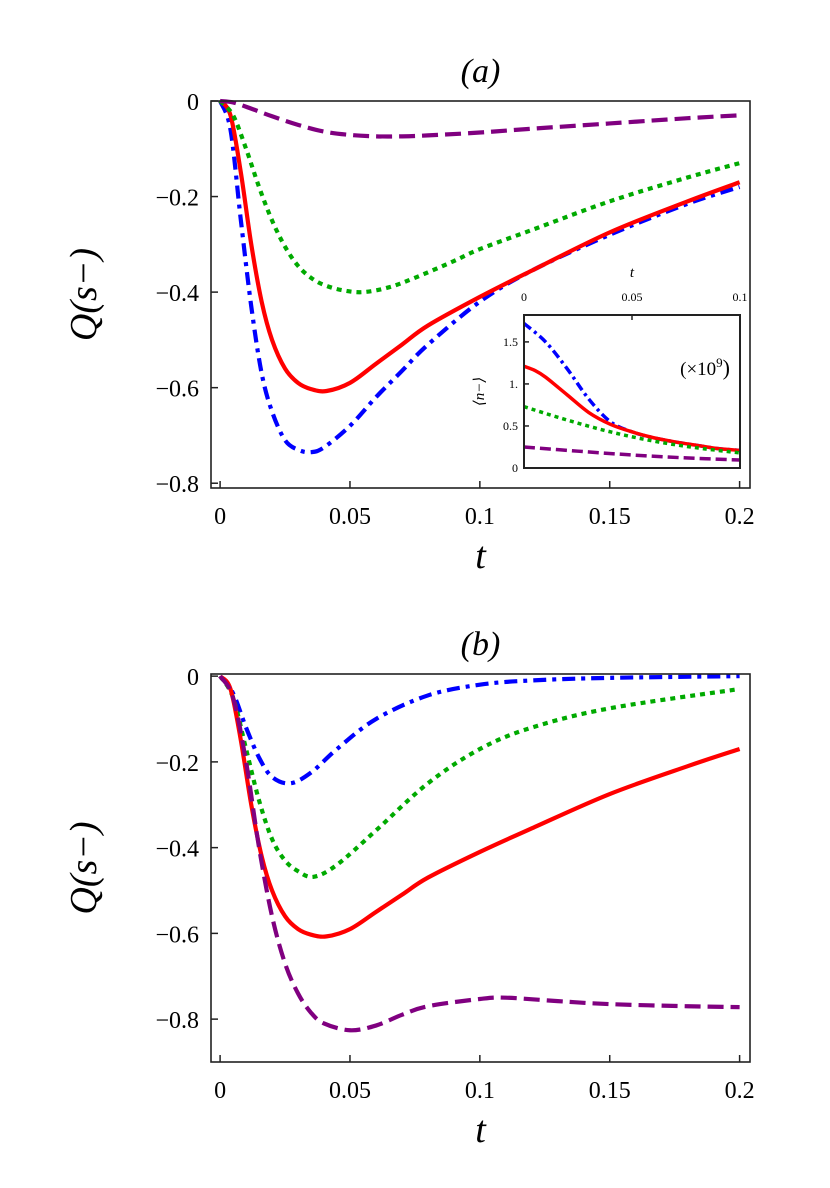 This screenshot has height=1188, width=830. Describe the element at coordinates (705, 367) in the screenshot. I see `annotation-multiplier: (×10⁹)` at that location.